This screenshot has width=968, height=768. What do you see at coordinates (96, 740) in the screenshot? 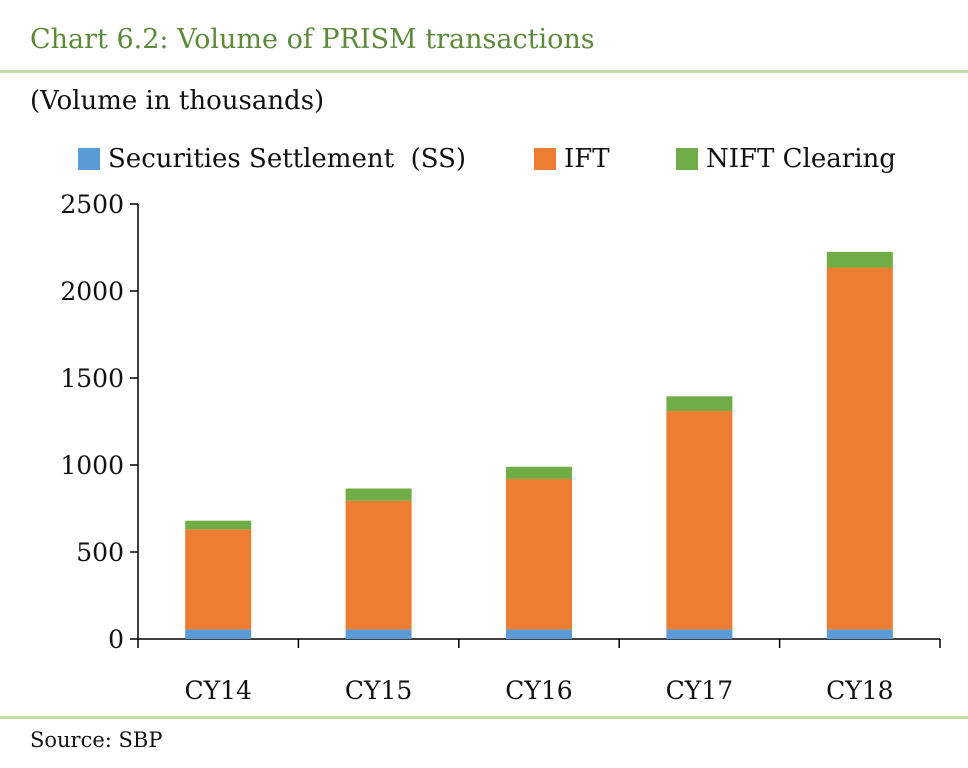
I see `source-note: Source: SBP` at bounding box center [96, 740].